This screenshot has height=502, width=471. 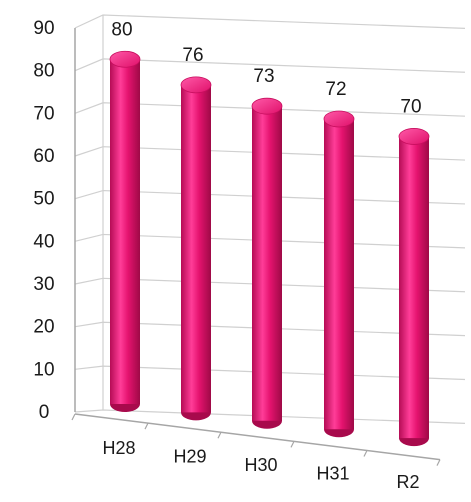 What do you see at coordinates (43, 327) in the screenshot?
I see `y-tick-label: 20` at bounding box center [43, 327].